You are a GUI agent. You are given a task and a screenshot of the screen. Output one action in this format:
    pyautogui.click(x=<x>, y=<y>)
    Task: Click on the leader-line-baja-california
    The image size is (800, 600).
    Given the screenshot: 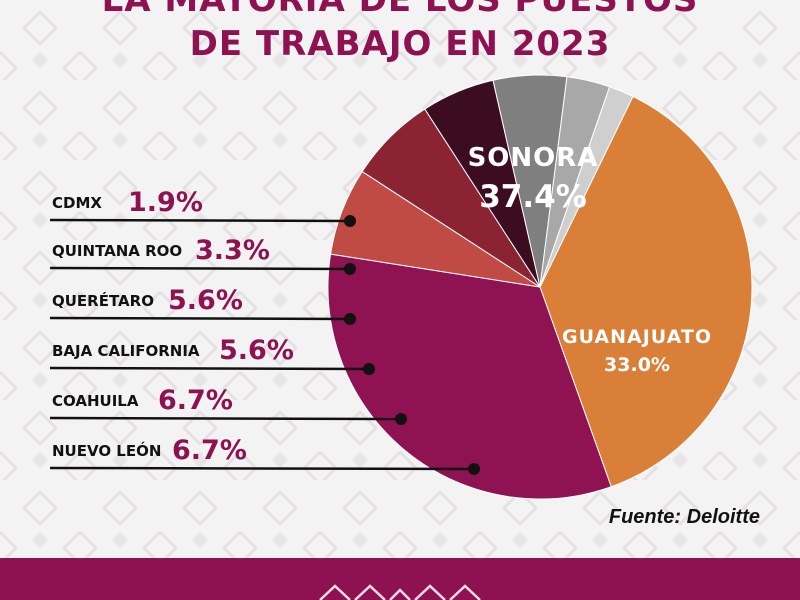 What is the action you would take?
    pyautogui.click(x=209, y=368)
    